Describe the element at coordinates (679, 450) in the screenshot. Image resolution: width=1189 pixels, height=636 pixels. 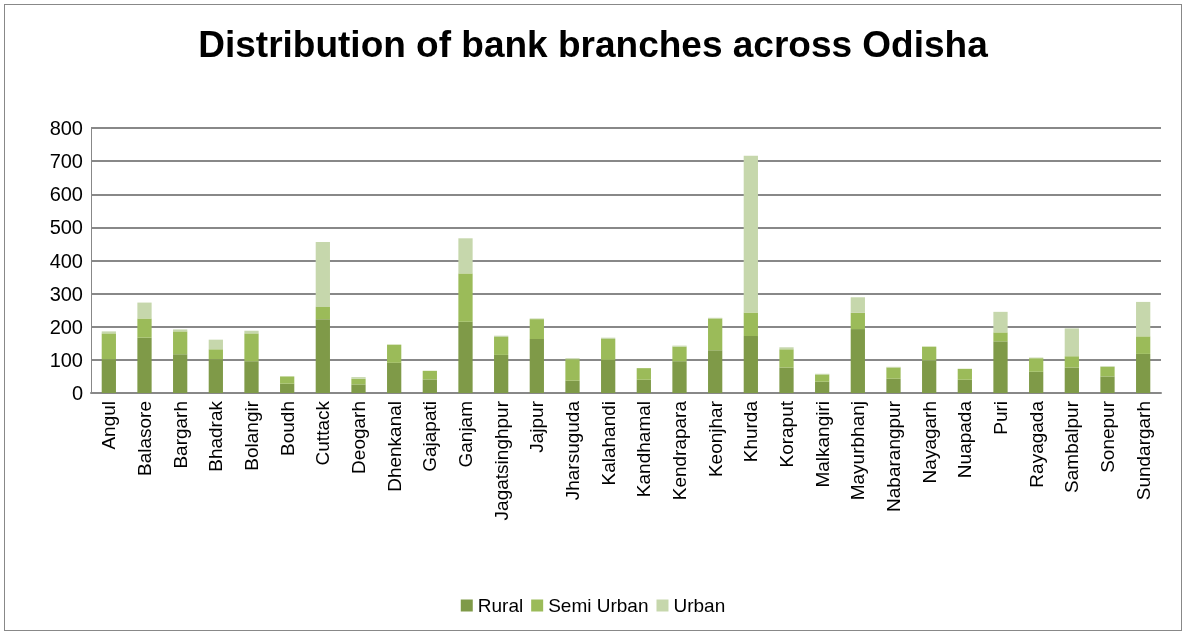
I see `x-tick-label: Kendrapara` at that location.